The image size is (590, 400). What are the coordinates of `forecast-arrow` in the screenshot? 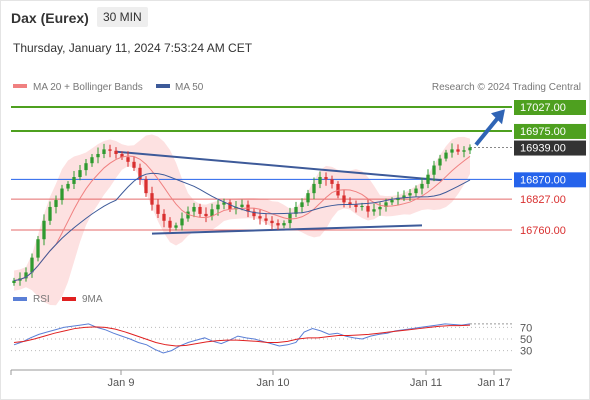 It's located at (489, 128).